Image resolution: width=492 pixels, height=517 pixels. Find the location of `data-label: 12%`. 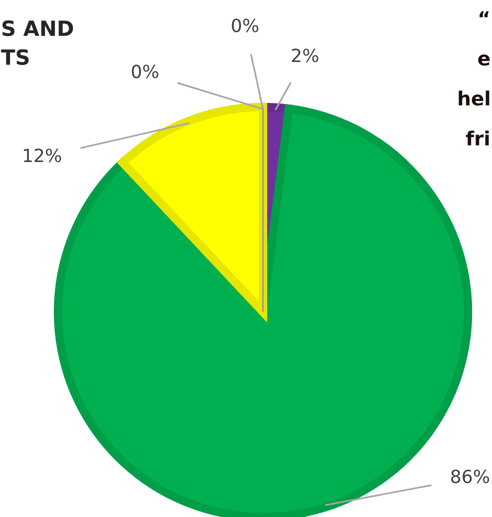

data-label: 12% is located at coordinates (43, 155).